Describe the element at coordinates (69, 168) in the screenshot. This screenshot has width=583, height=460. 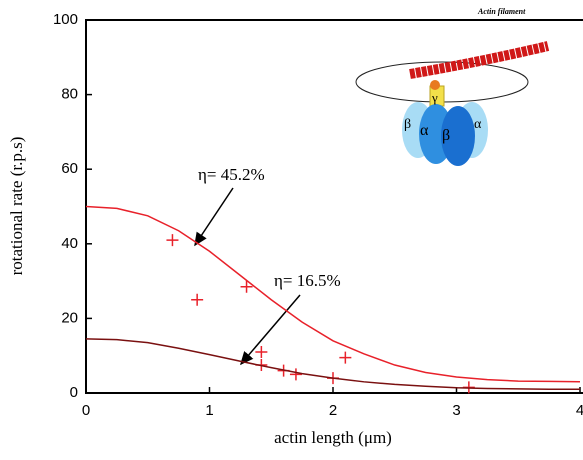
I see `y-tick-label: 60` at that location.